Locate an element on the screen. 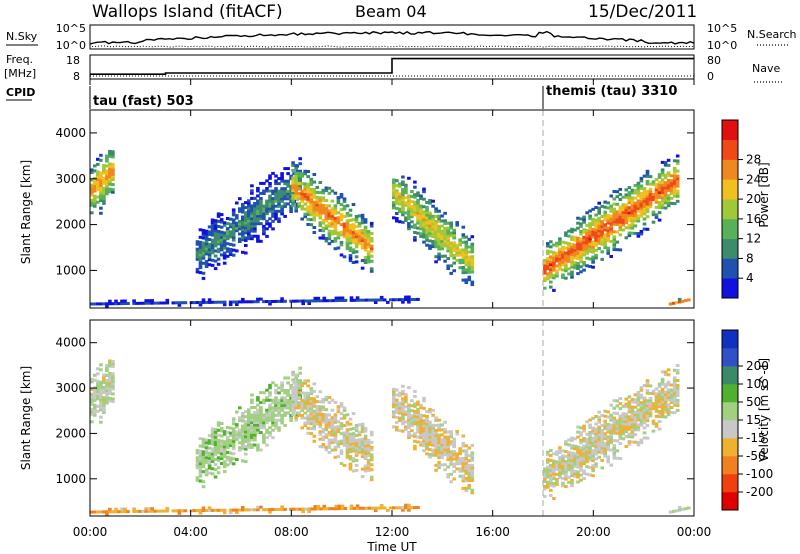 The height and width of the screenshot is (554, 800). colorbar-frame is located at coordinates (730, 209).